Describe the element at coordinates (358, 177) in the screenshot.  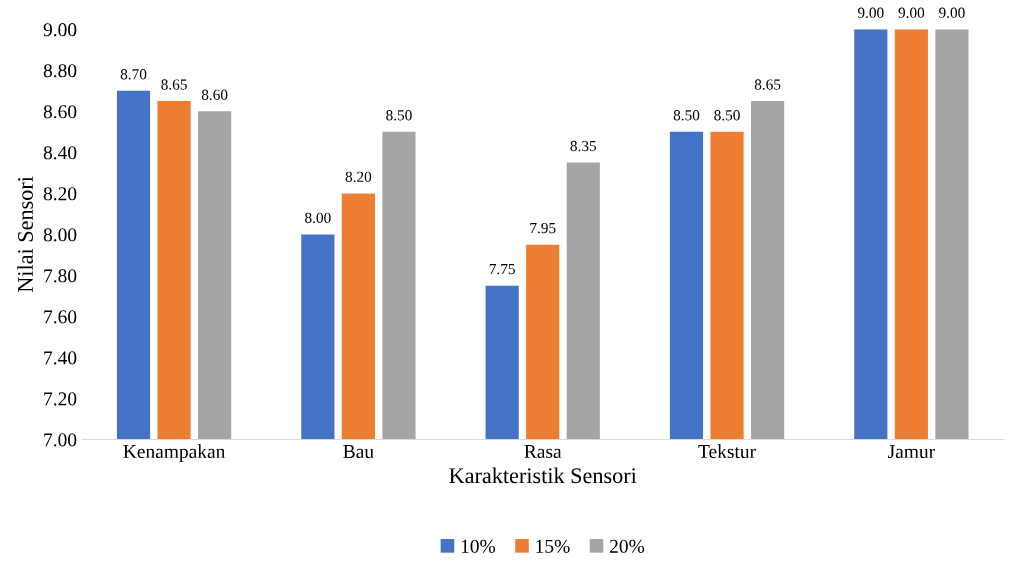
I see `data-label: 8.20` at that location.